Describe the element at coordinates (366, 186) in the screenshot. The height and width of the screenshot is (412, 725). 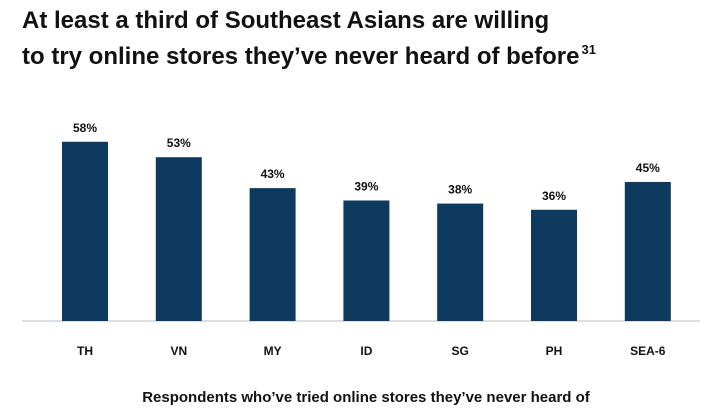
I see `value-label: 39%` at that location.